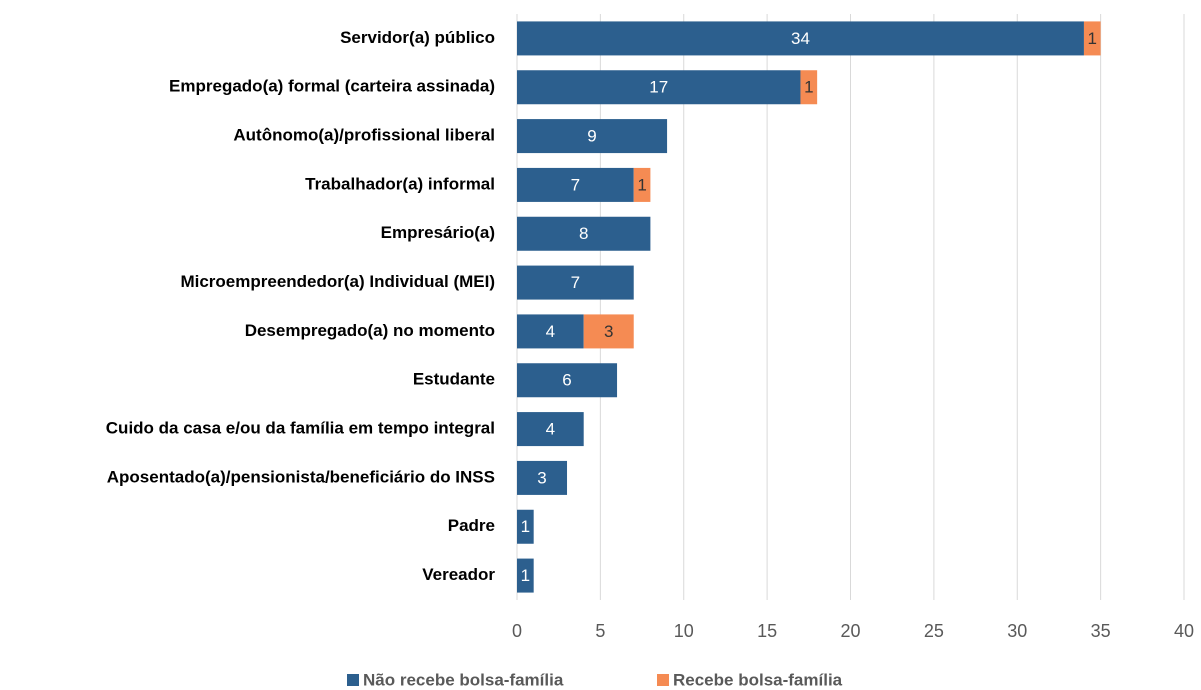  What do you see at coordinates (758, 679) in the screenshot?
I see `legend-label: Recebe bolsa-família` at bounding box center [758, 679].